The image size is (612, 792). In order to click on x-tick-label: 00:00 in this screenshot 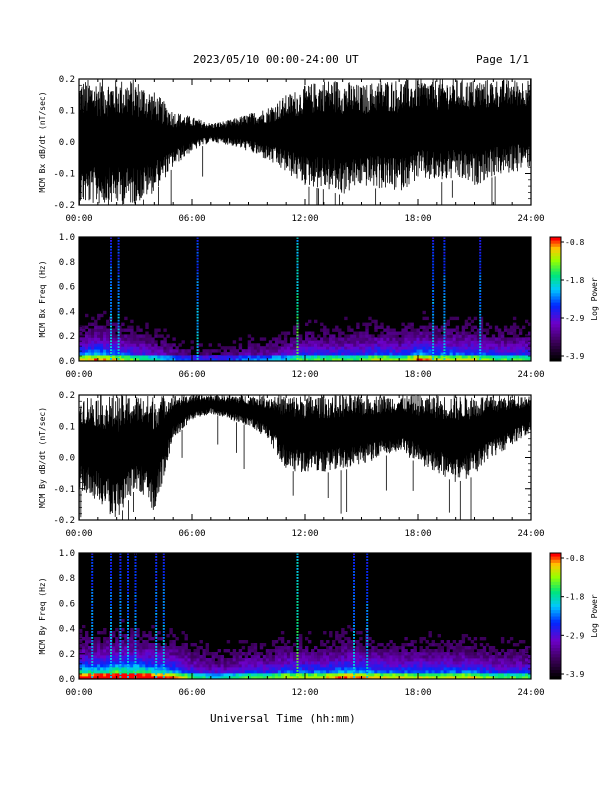, I will do `click(78, 693)`.